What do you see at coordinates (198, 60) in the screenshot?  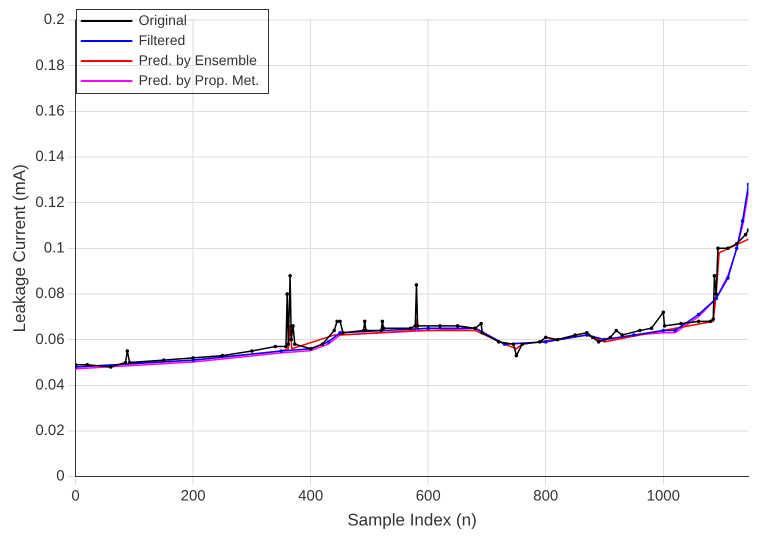 I see `legend-label: Pred. by Ensemble` at bounding box center [198, 60].